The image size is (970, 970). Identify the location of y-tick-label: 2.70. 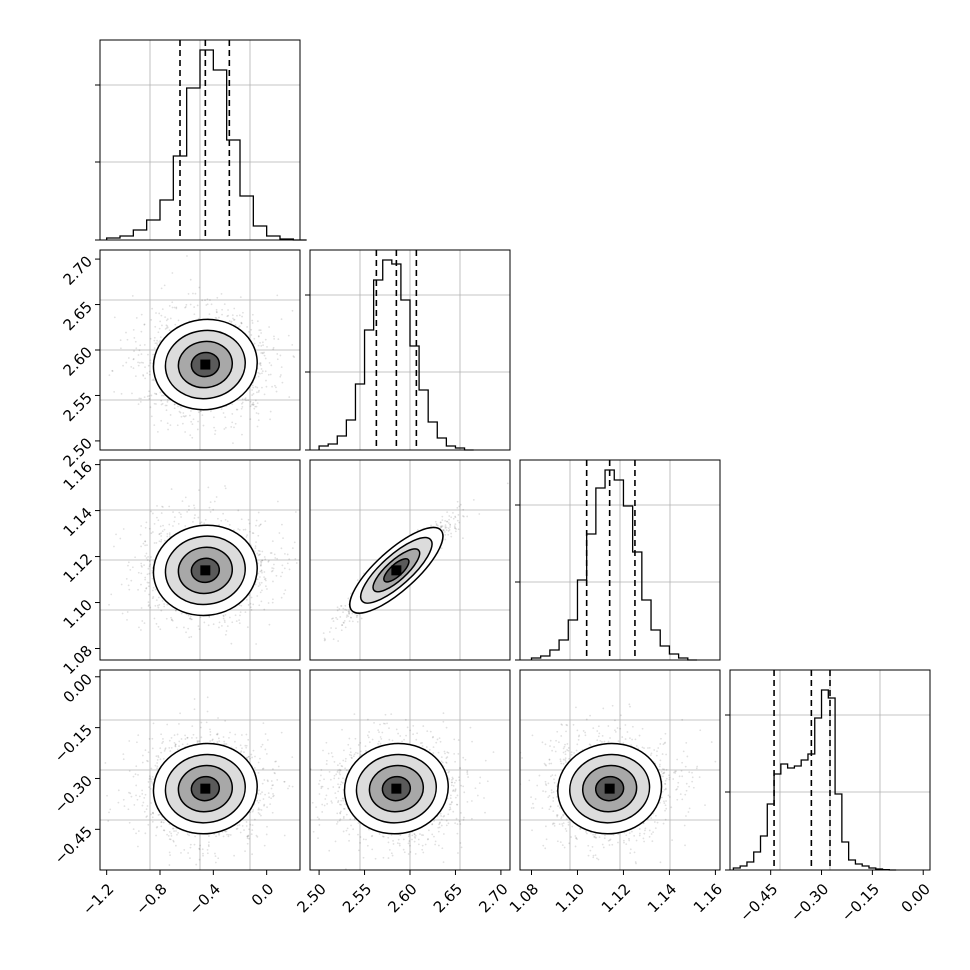
(78, 270).